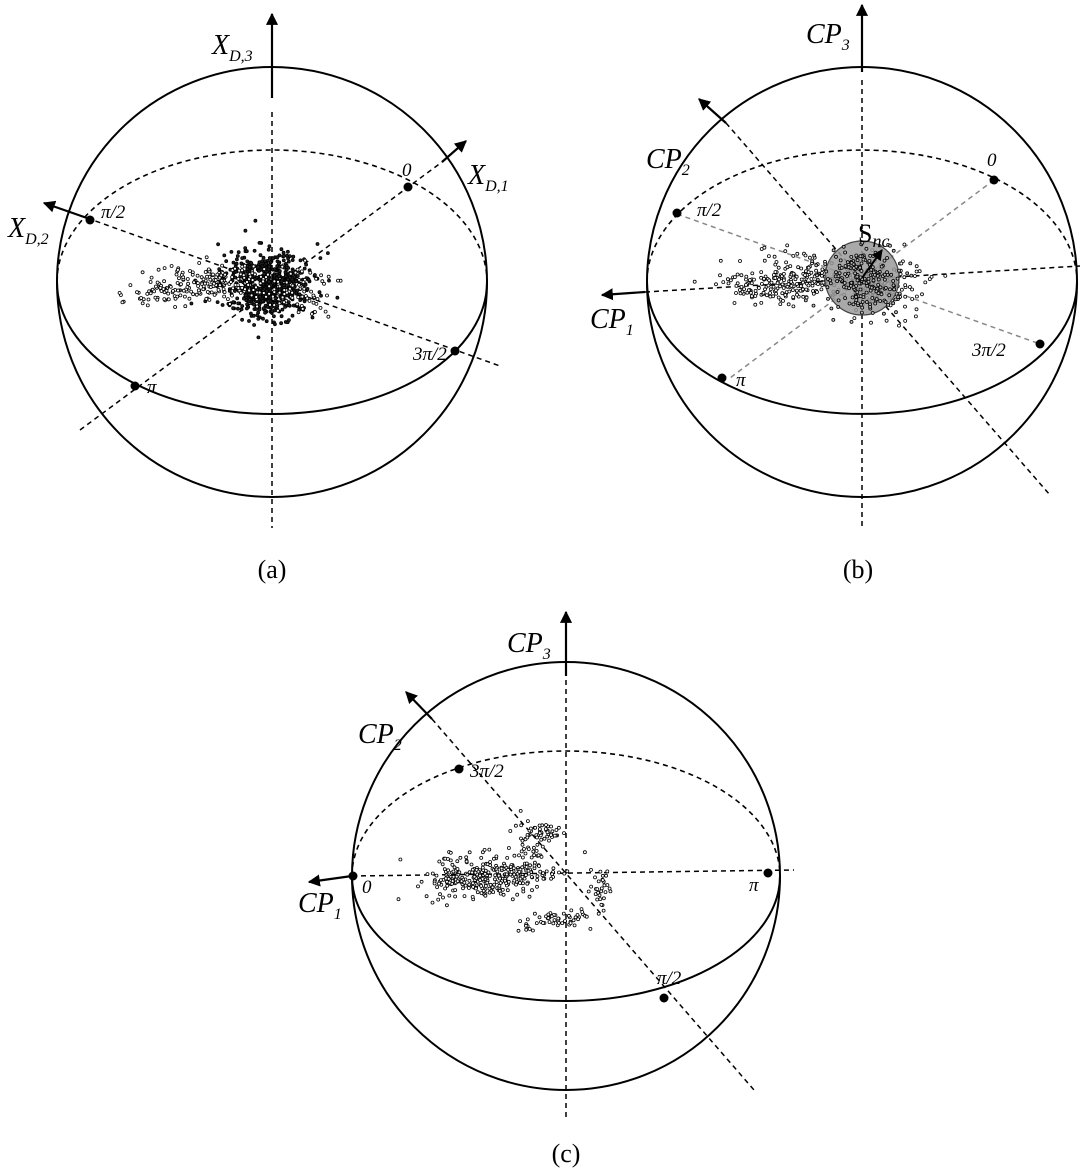 The image size is (1081, 1174). I want to click on axis-label-cp1: CP1, so click(612, 321).